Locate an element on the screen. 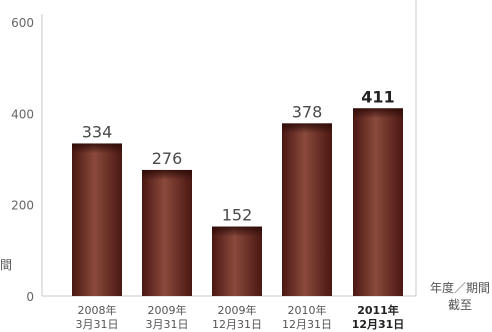 This screenshot has width=492, height=332. category-label: 2011年 is located at coordinates (378, 310).